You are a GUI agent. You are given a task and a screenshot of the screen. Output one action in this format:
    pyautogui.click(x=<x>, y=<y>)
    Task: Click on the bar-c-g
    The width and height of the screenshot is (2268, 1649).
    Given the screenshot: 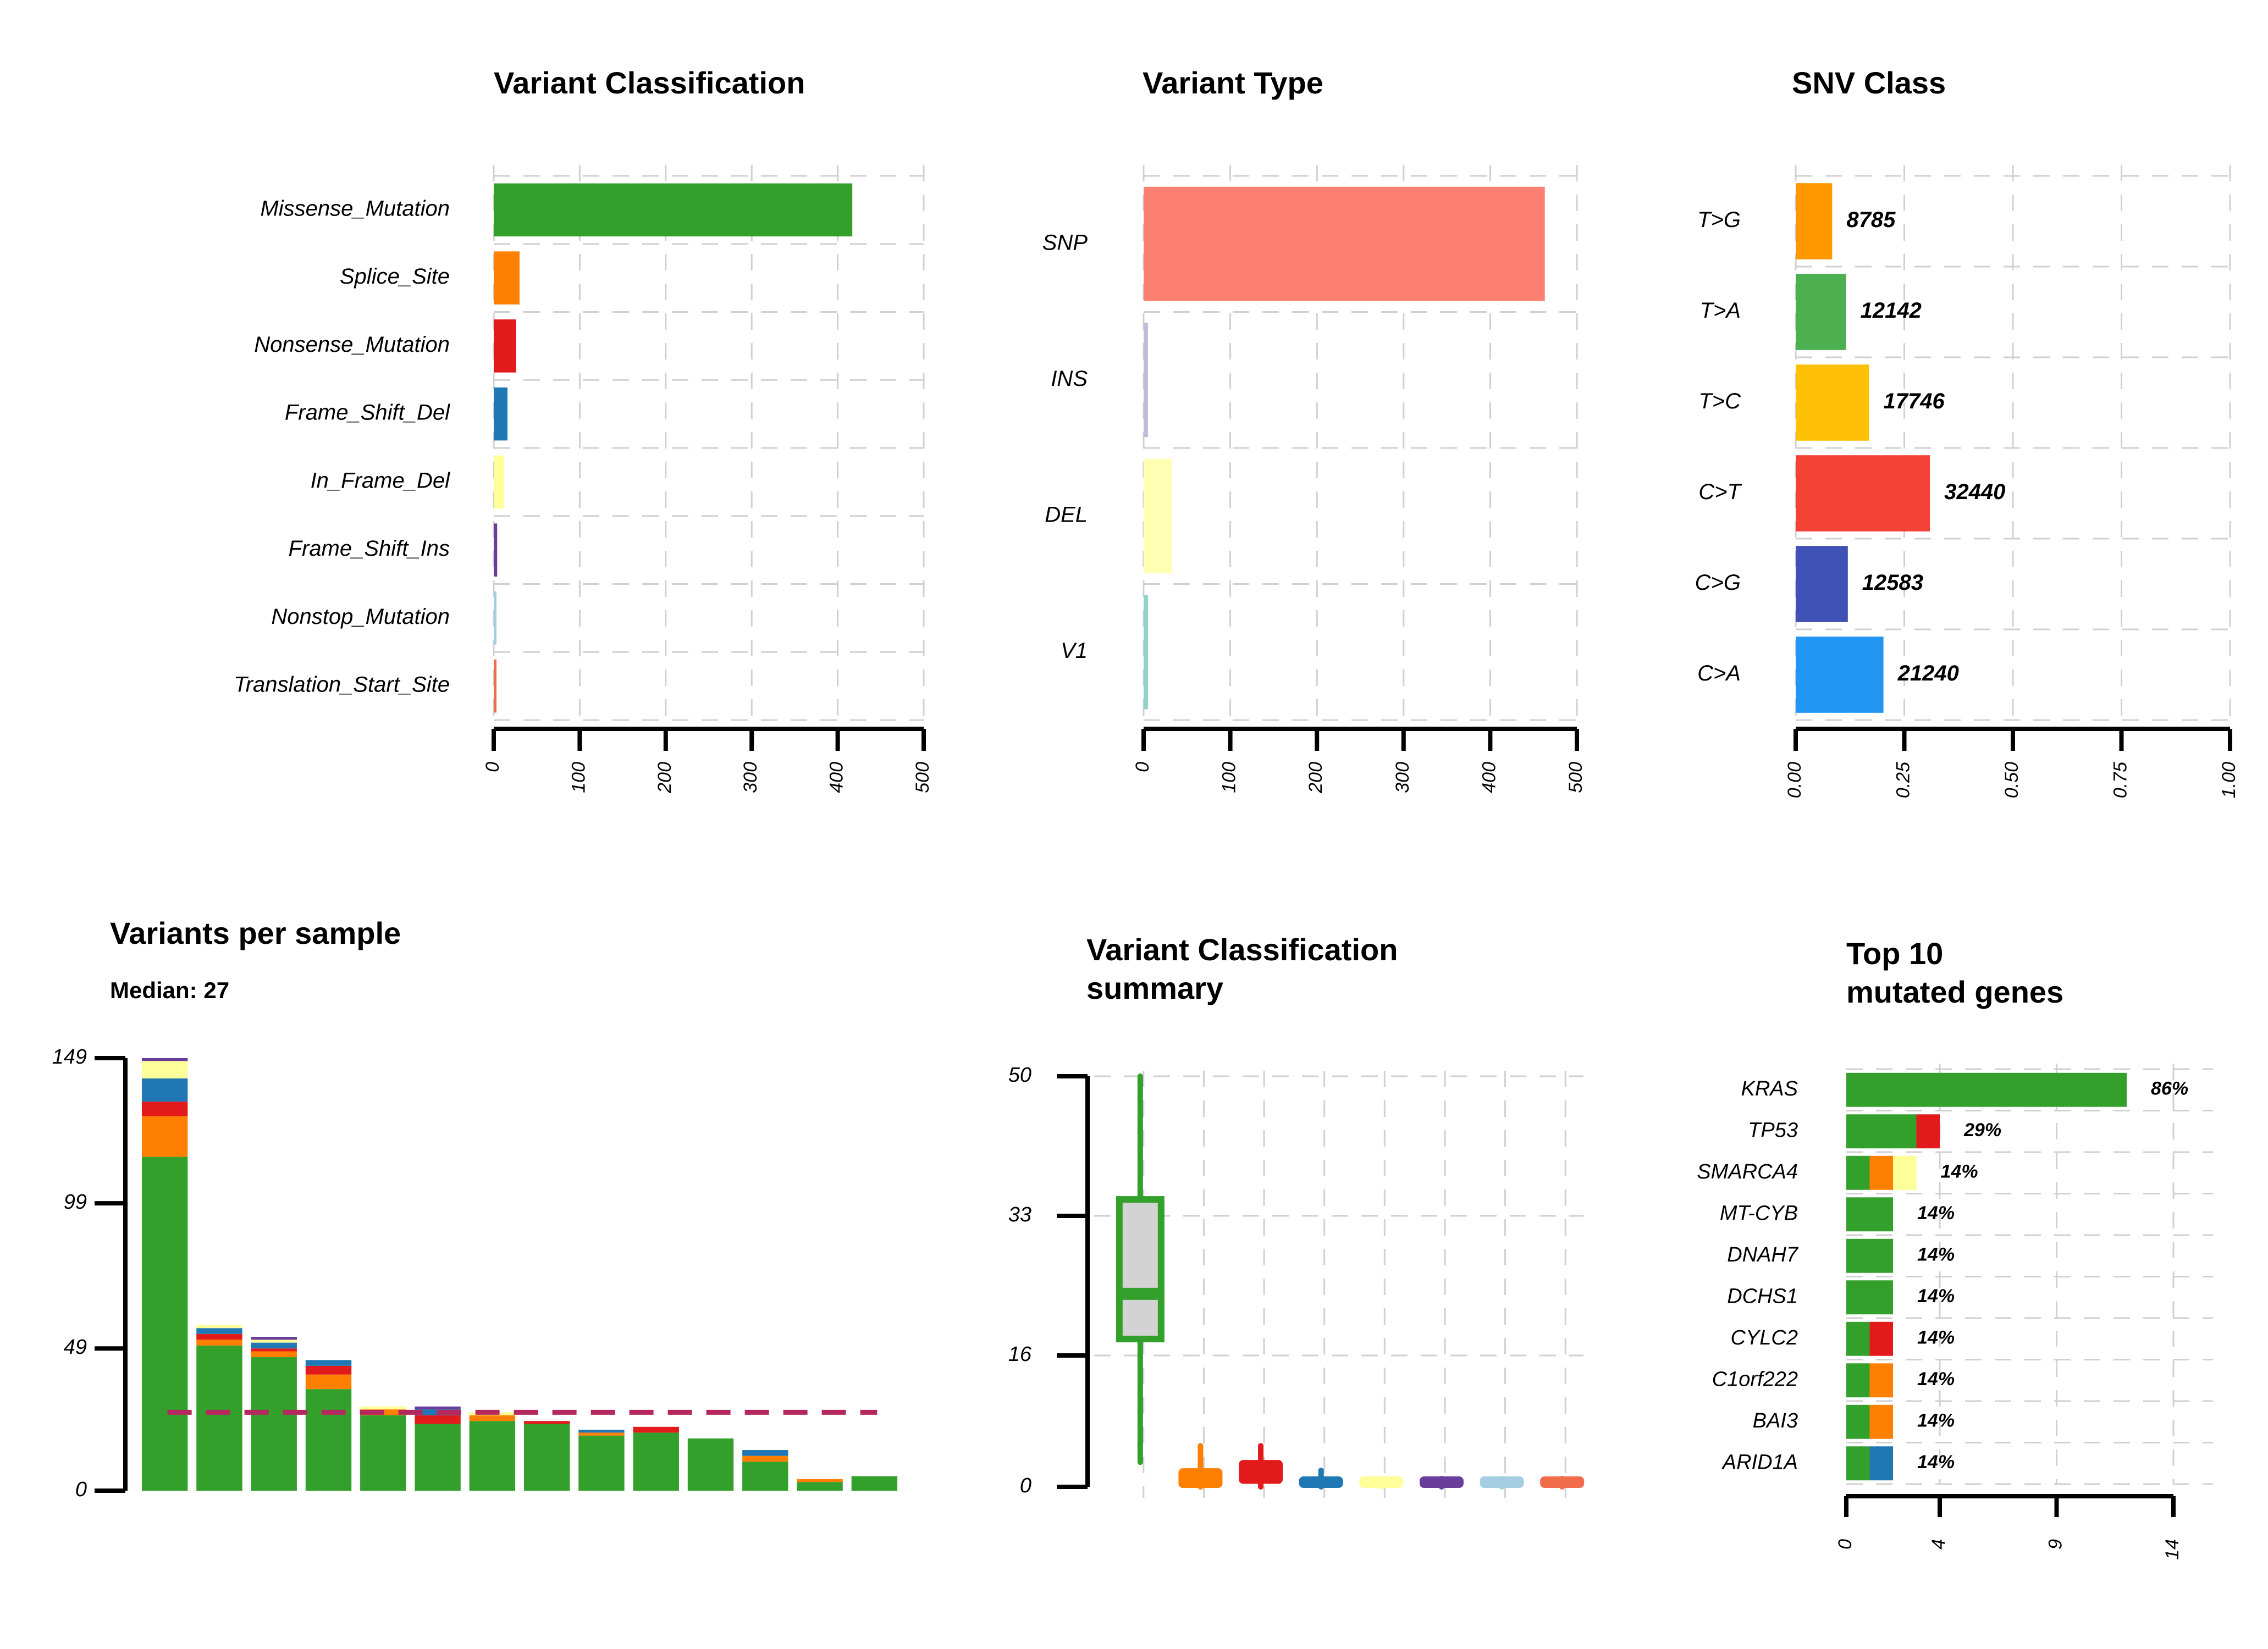 What is the action you would take?
    pyautogui.click(x=1822, y=584)
    